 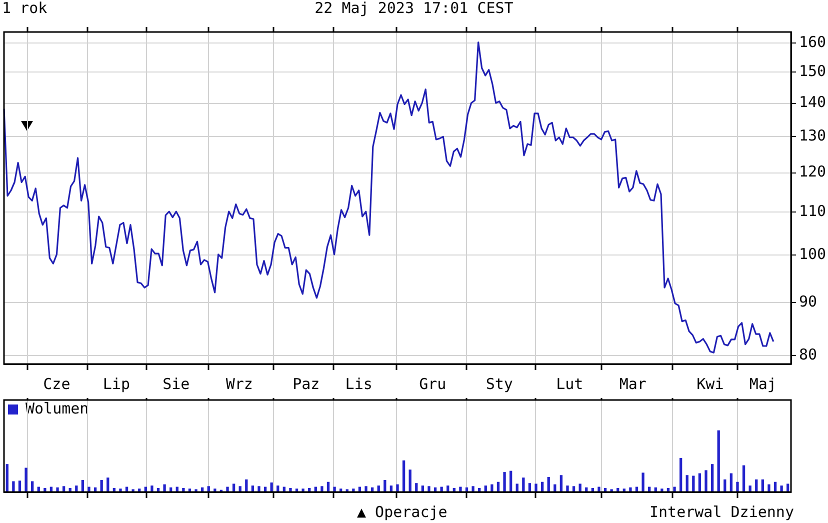 What do you see at coordinates (239, 383) in the screenshot?
I see `x-tick-label: Wrz` at bounding box center [239, 383].